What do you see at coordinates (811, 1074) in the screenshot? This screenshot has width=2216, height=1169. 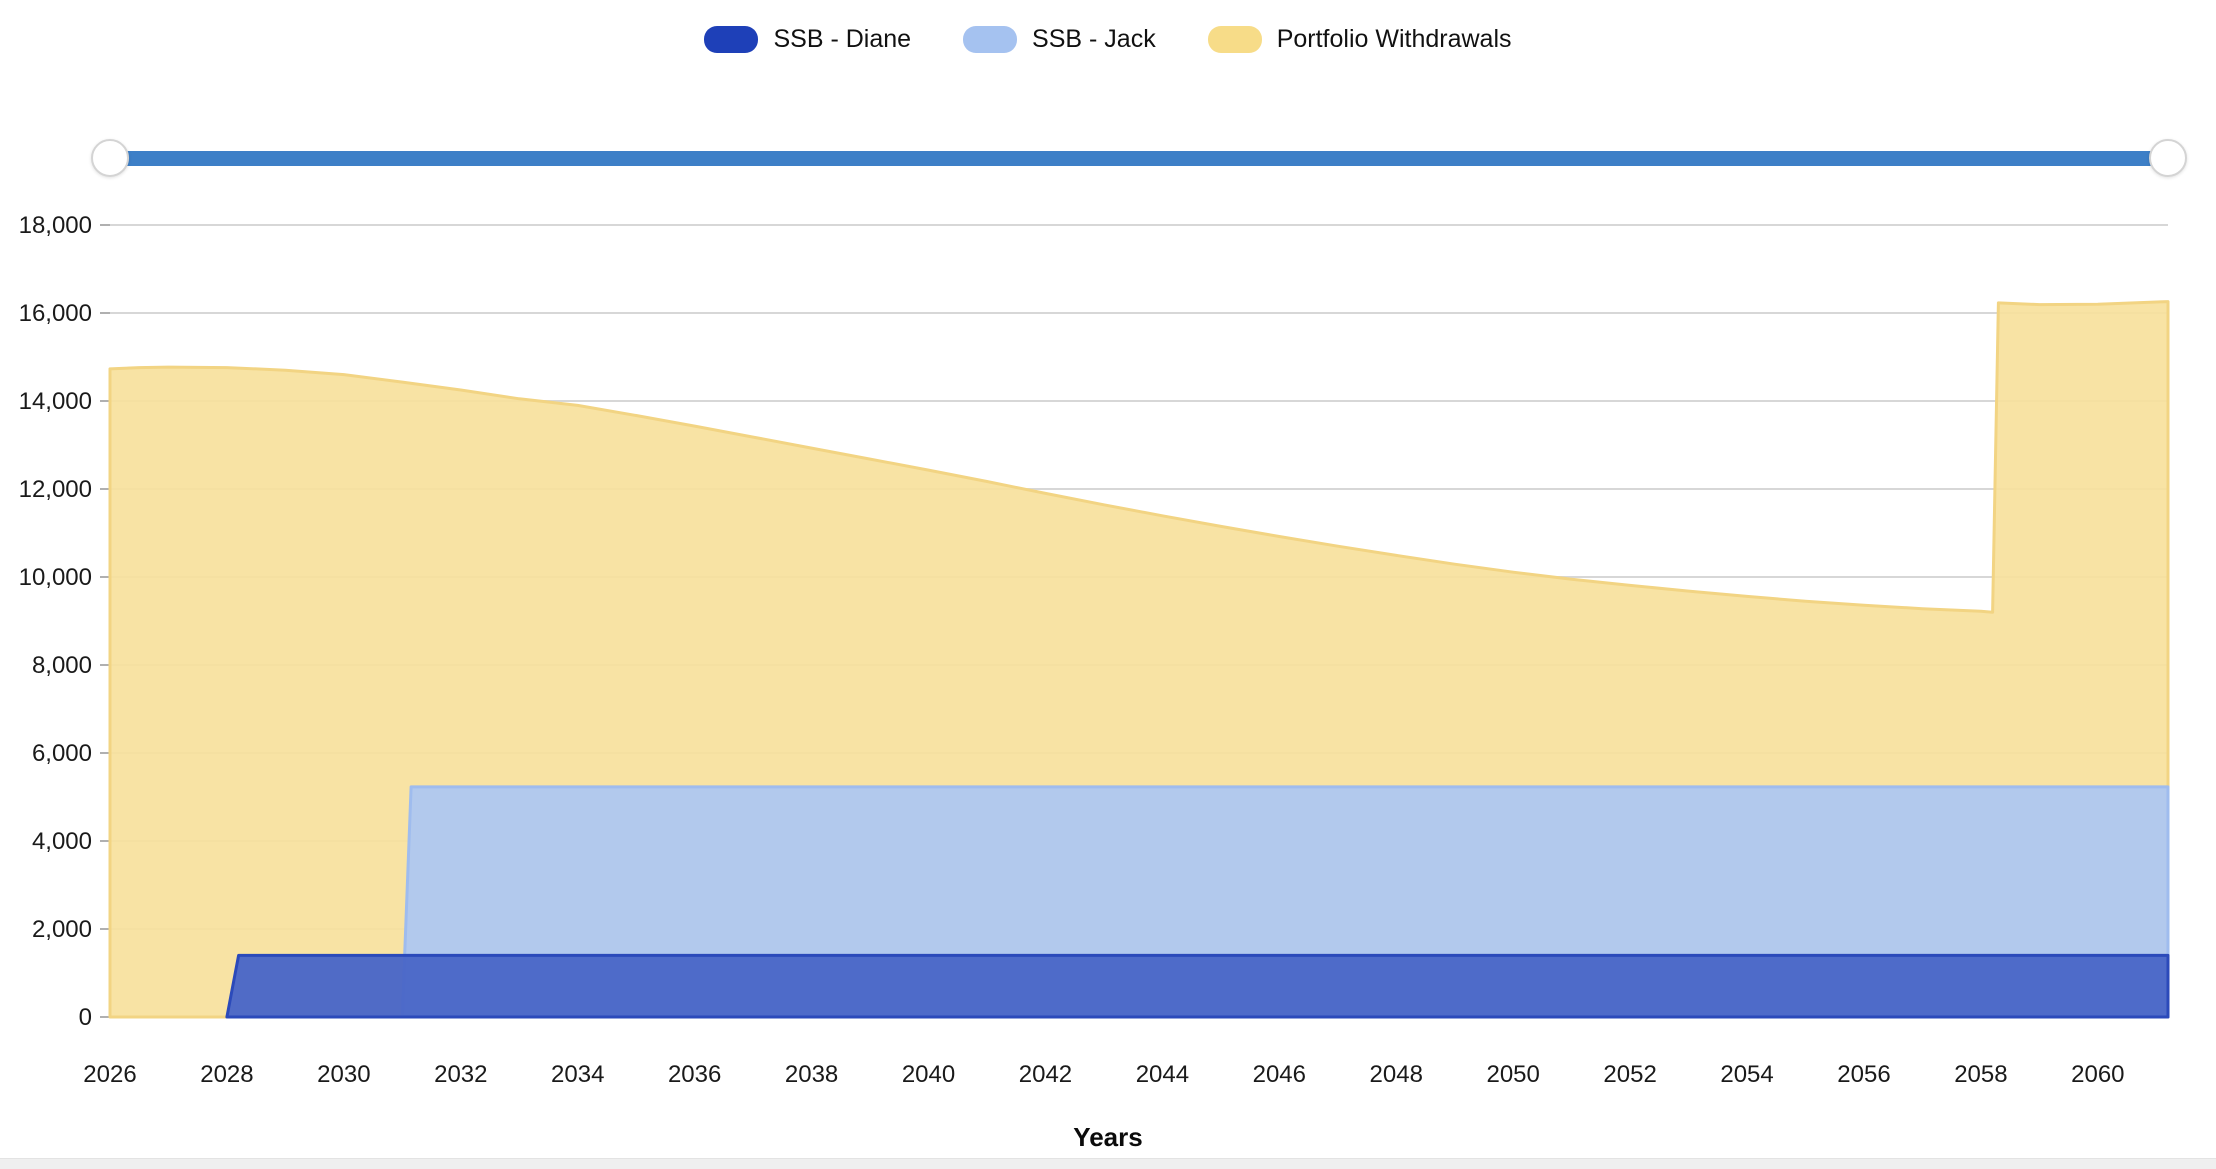 I see `xtick-label-2038: 2038` at bounding box center [811, 1074].